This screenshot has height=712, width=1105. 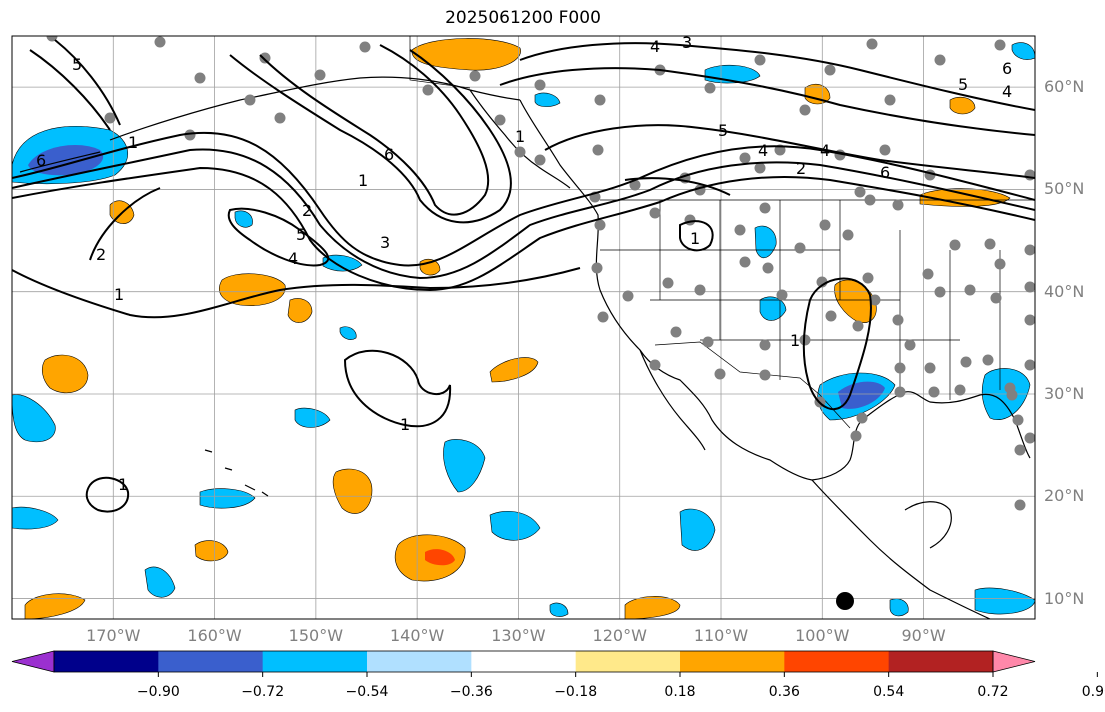 I want to click on longitude-label: 110°W, so click(x=721, y=635).